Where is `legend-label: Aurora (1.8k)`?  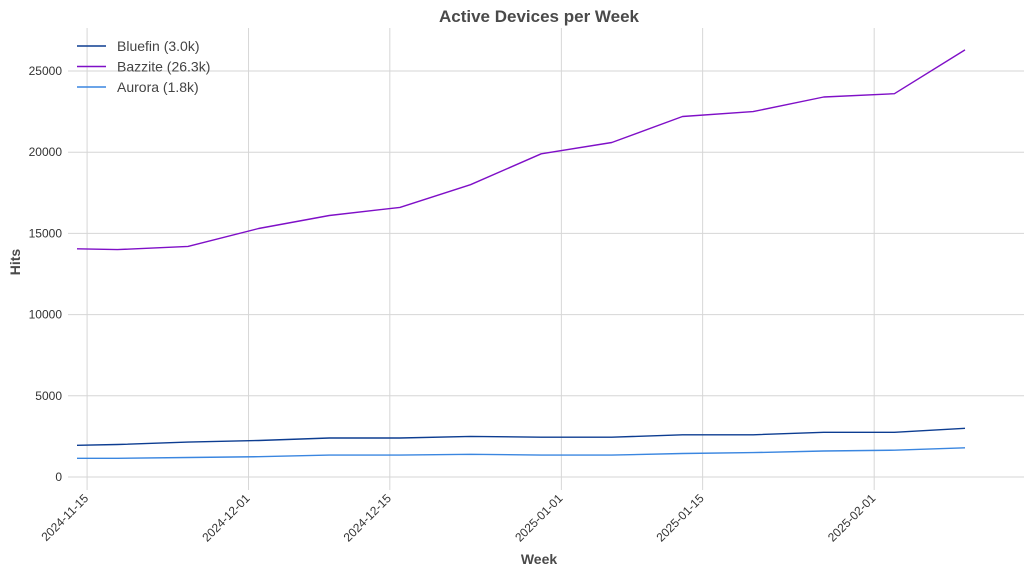
legend-label: Aurora (1.8k) is located at coordinates (158, 87).